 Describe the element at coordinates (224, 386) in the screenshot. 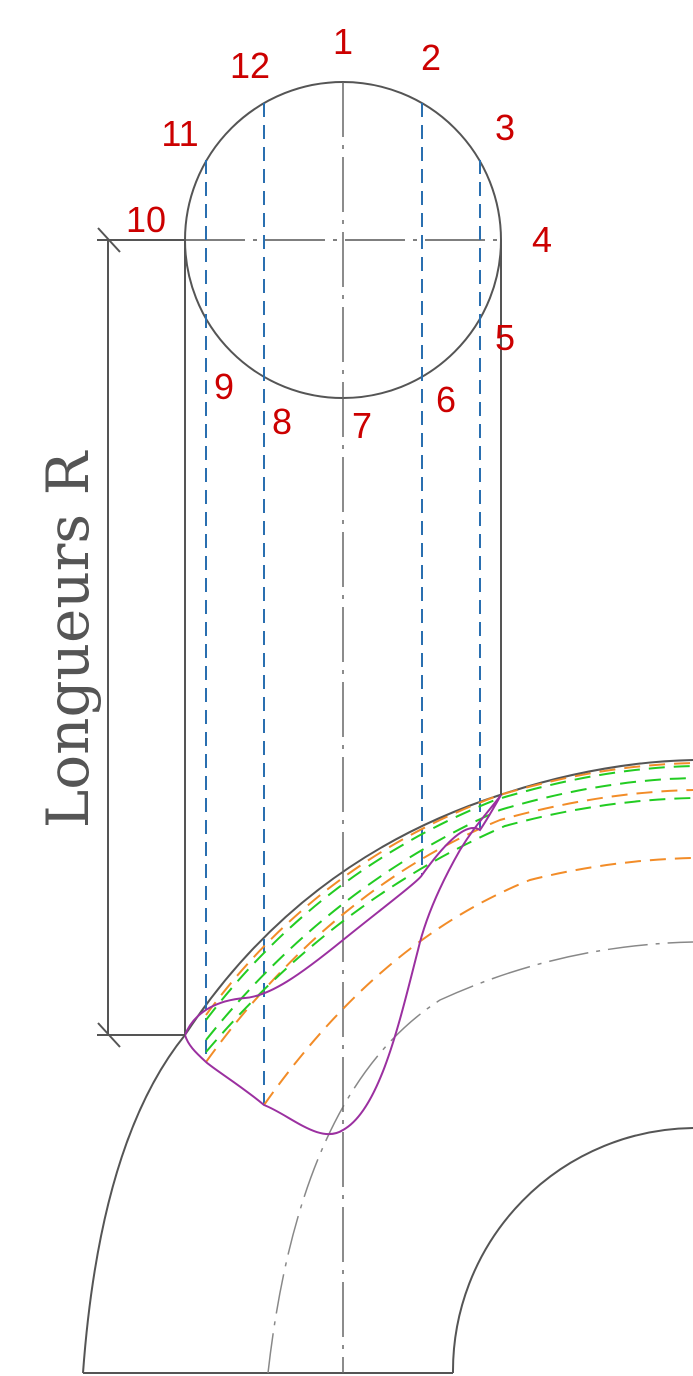

I see `point-label-9: 9` at that location.